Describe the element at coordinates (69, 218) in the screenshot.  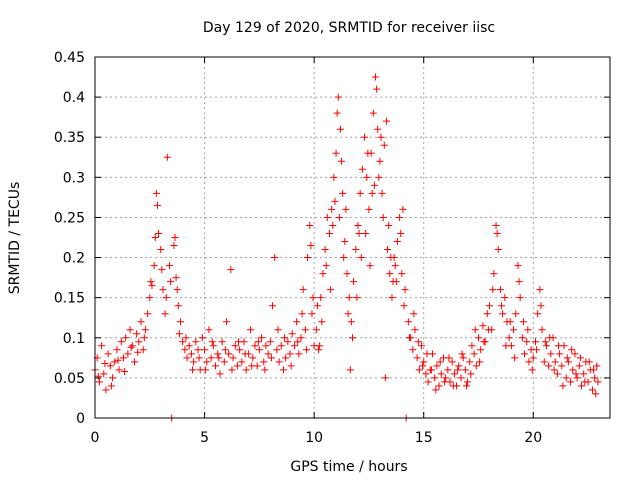
I see `y-tick-label: 0.25` at that location.